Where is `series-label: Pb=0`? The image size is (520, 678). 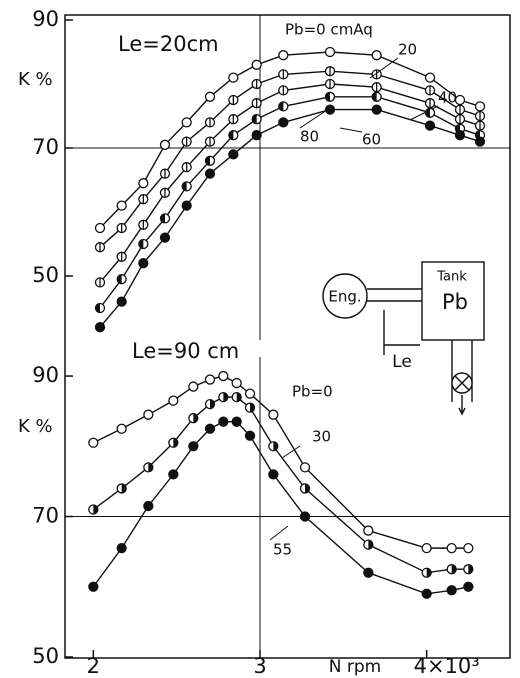 series-label: Pb=0 is located at coordinates (312, 392).